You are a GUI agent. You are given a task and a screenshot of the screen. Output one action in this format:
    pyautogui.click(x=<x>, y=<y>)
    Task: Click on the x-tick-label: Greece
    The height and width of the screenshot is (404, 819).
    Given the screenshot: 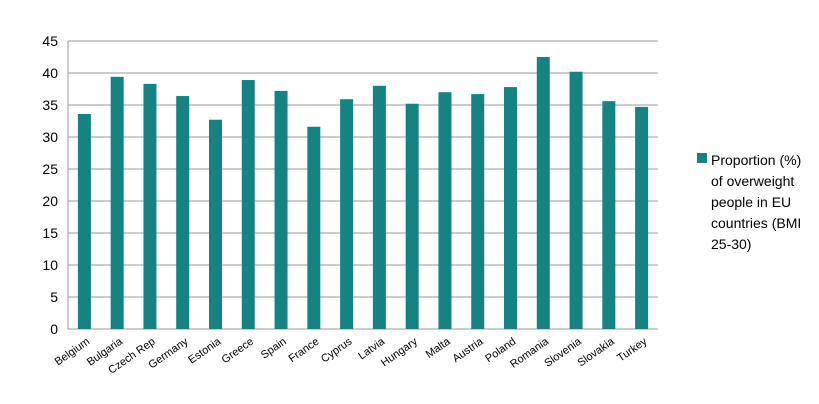 What is the action you would take?
    pyautogui.click(x=238, y=351)
    